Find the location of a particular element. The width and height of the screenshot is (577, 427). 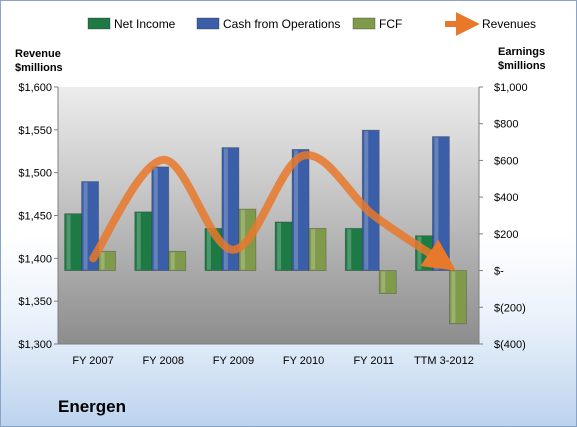

x-tick-label-0: FY 2007 is located at coordinates (92, 361).